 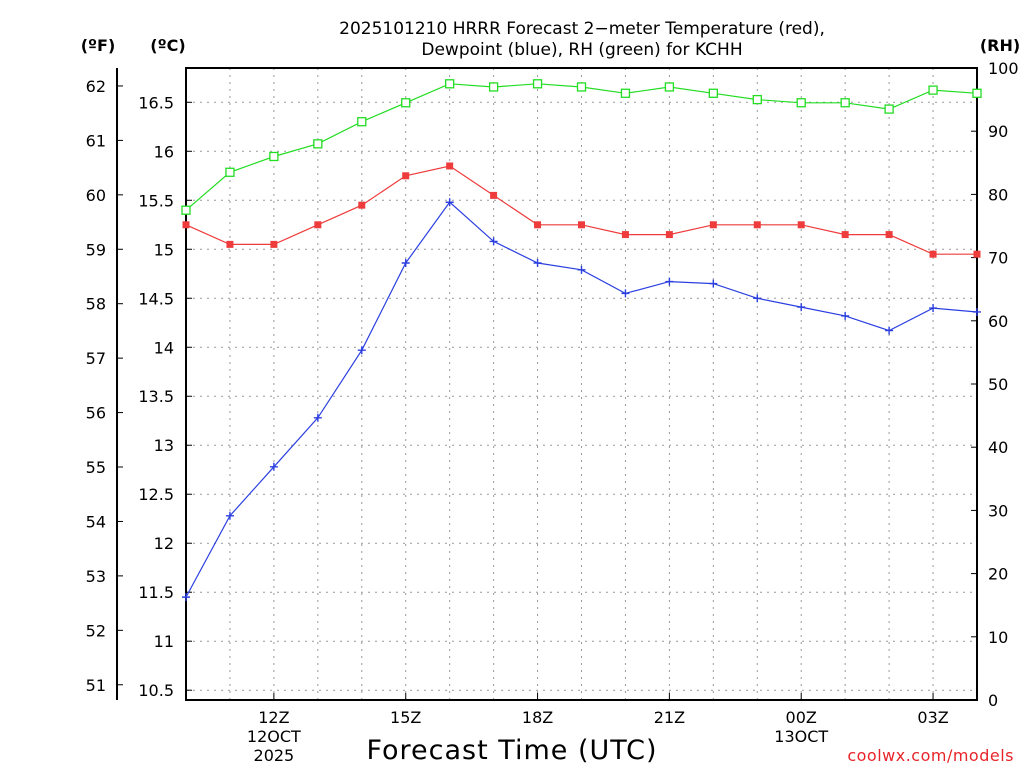 What do you see at coordinates (998, 321) in the screenshot?
I see `rh-tick-label: 60` at bounding box center [998, 321].